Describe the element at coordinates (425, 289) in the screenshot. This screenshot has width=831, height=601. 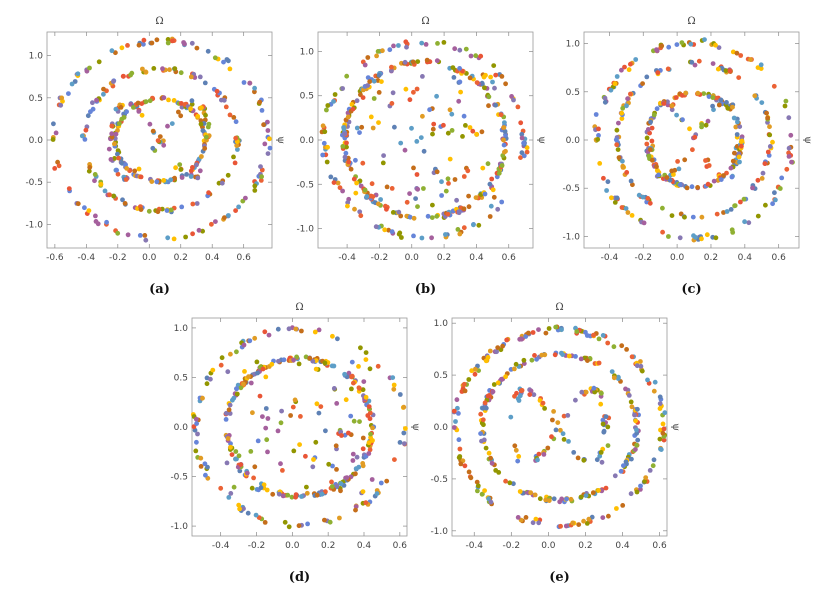
I see `panel-caption: (b)` at that location.